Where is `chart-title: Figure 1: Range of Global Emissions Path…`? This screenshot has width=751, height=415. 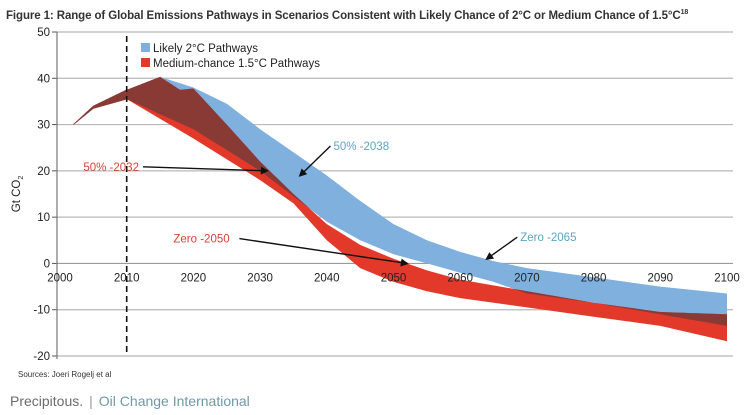
chart-title: Figure 1: Range of Global Emissions Path… is located at coordinates (347, 15).